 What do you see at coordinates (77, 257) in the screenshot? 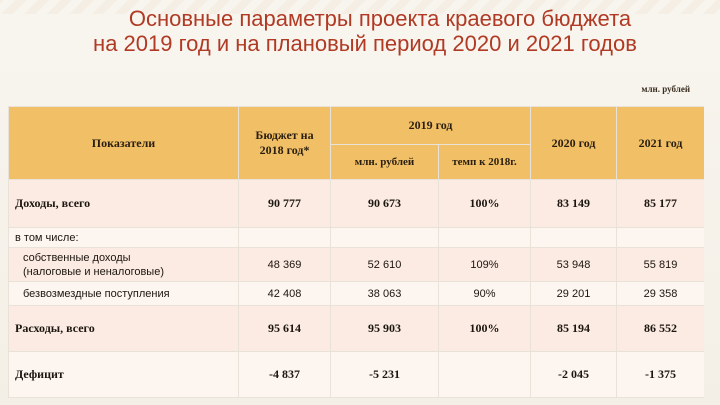
I see `row-label-line-1: собственные доходы` at bounding box center [77, 257].